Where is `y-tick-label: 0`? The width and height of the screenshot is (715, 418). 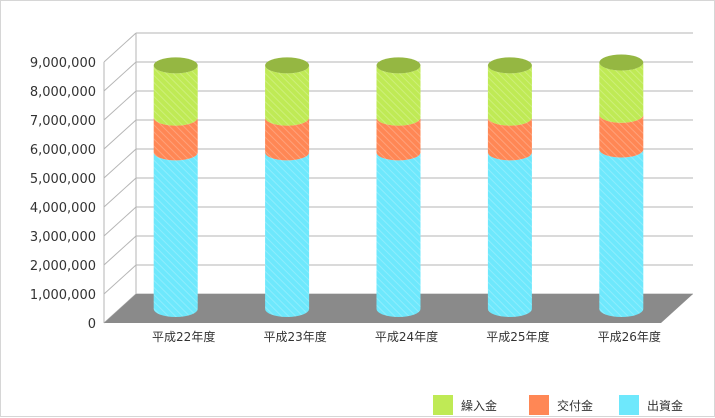 y-tick-label: 0 is located at coordinates (92, 324).